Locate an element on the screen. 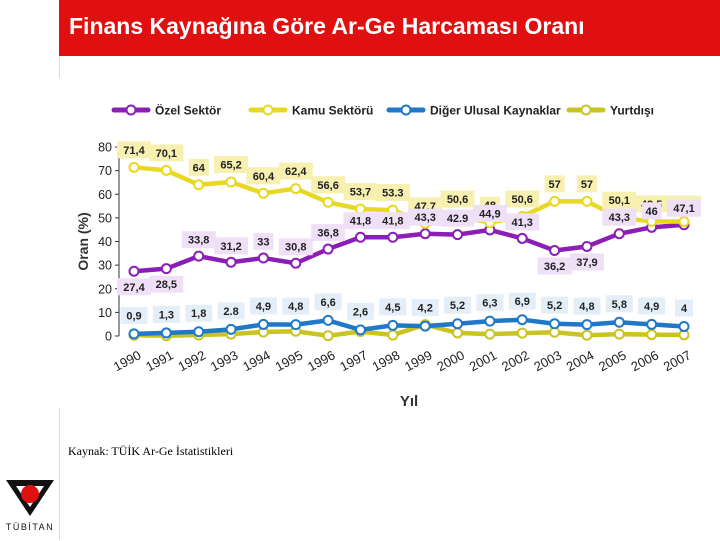 This screenshot has height=541, width=720. data-label-0: 28,5 is located at coordinates (166, 285).